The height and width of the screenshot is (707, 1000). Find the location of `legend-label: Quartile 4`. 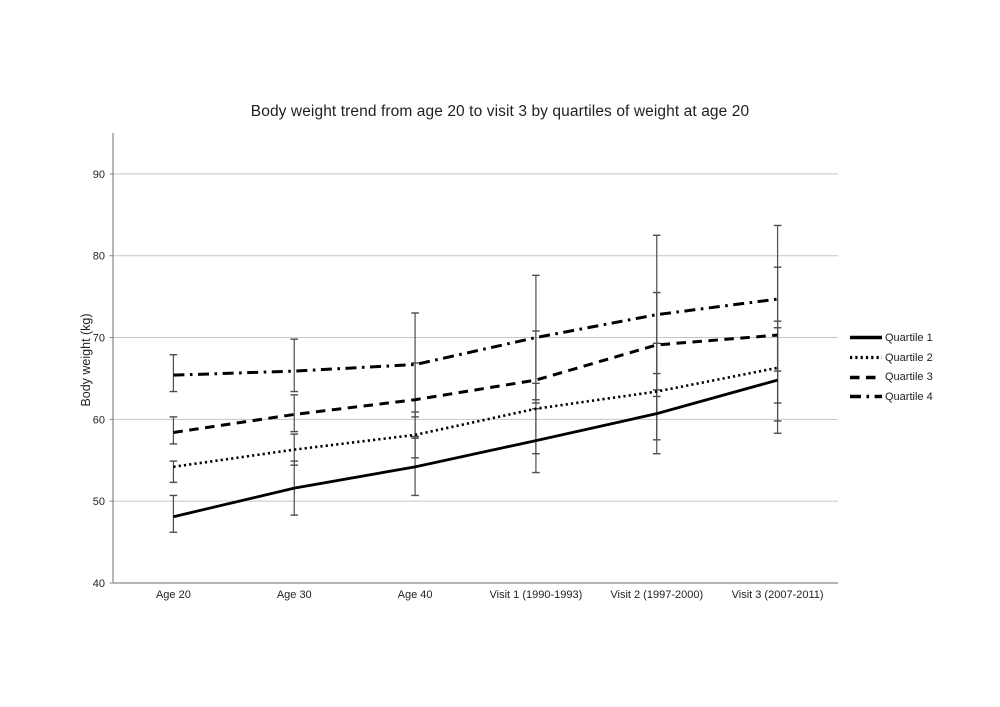

legend-label: Quartile 4 is located at coordinates (909, 396).